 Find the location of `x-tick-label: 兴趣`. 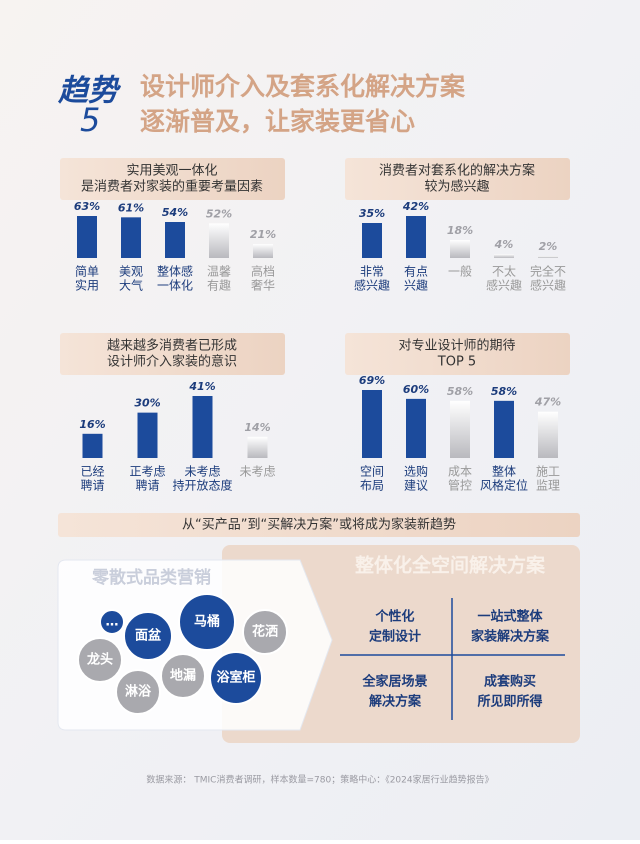

x-tick-label: 兴趣 is located at coordinates (416, 285).